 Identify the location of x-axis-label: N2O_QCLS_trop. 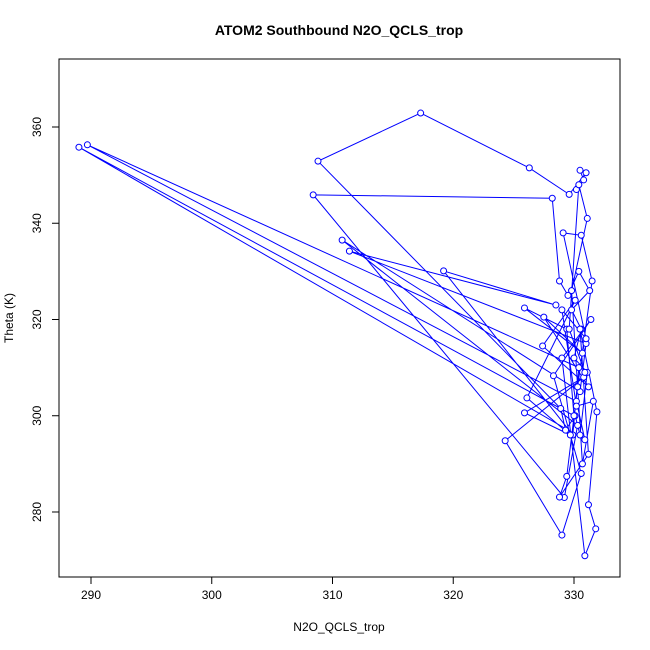
(339, 627).